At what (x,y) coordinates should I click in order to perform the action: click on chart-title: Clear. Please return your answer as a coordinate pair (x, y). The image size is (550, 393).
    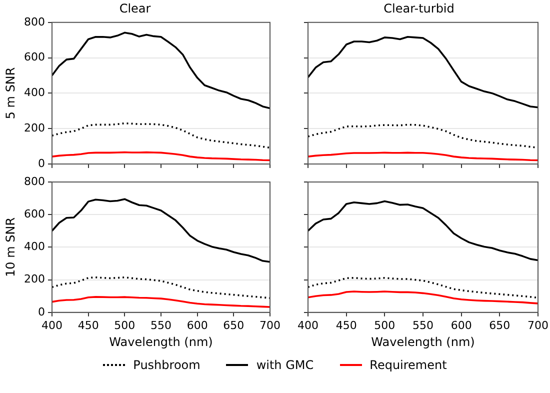
    Looking at the image, I should click on (135, 8).